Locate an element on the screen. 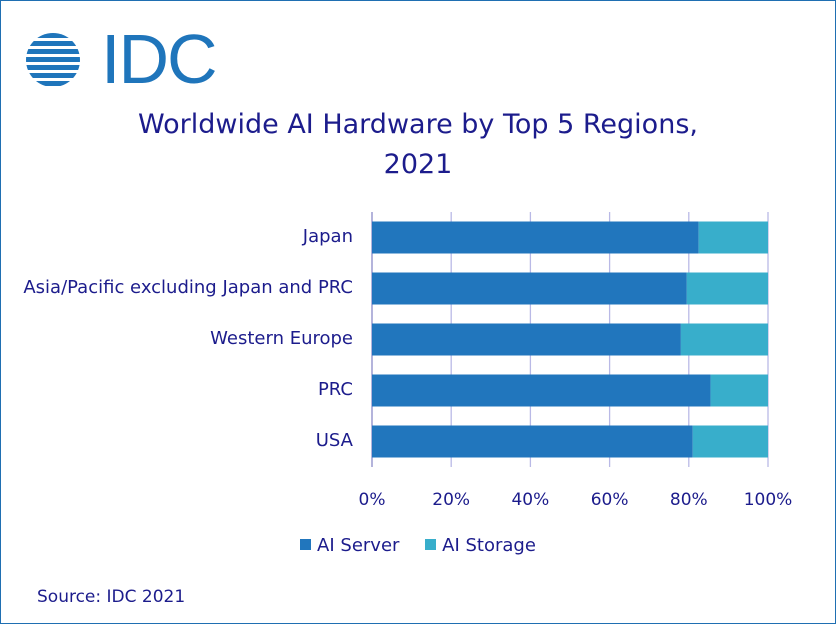 The image size is (836, 624). legend-swatch-ai-server is located at coordinates (306, 544).